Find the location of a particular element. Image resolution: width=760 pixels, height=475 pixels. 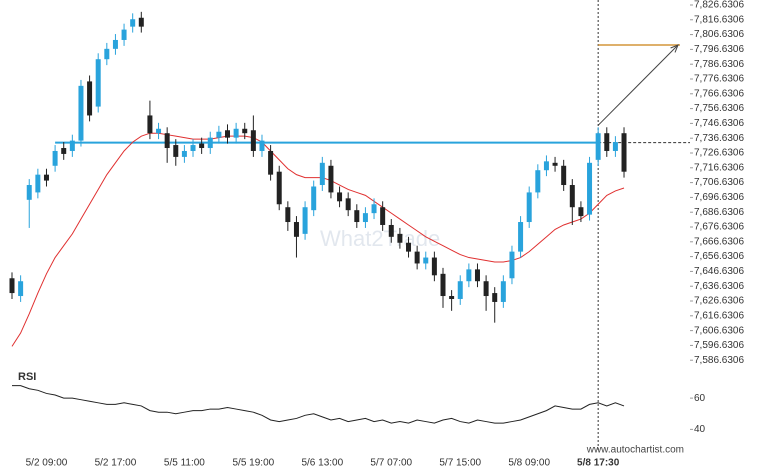

y-tick-label: 7,746.6306 is located at coordinates (719, 123).